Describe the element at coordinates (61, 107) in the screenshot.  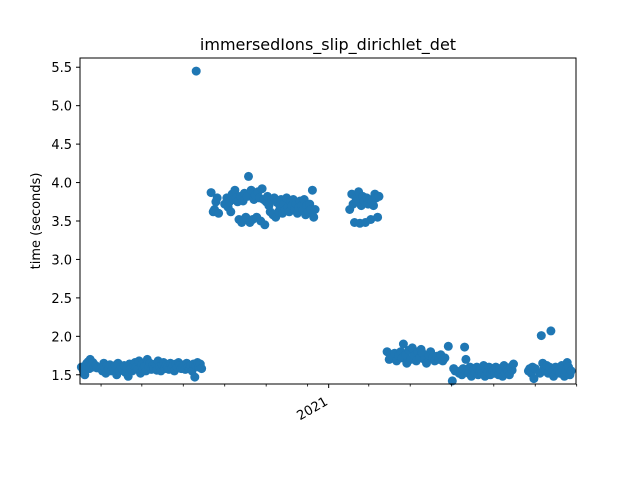
I see `y-tick-label: 5.0` at that location.